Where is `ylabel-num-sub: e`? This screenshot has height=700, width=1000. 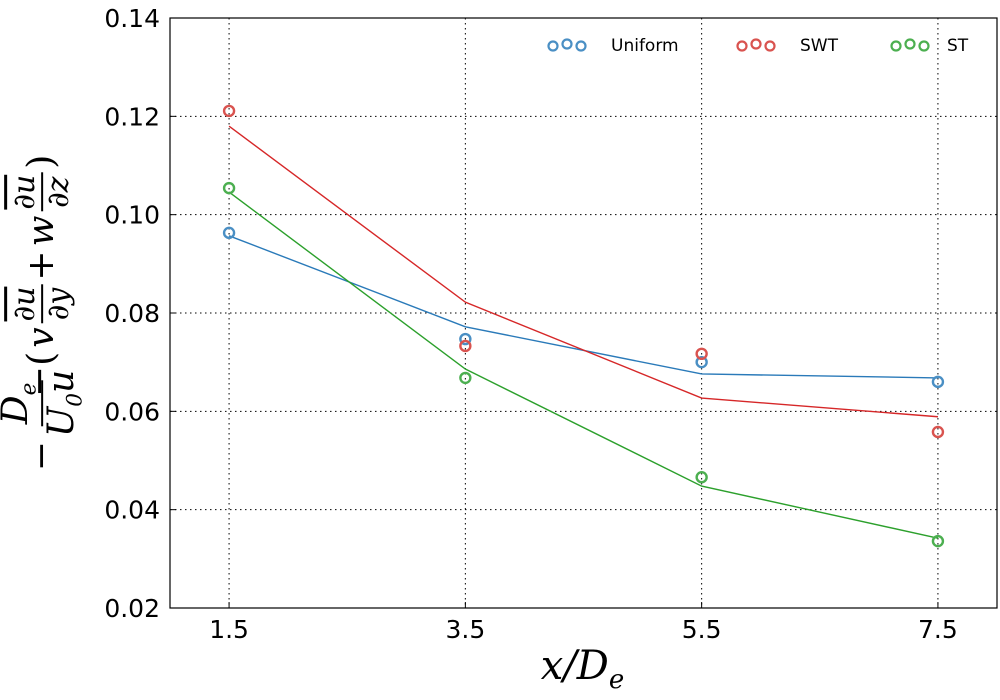
ylabel-num-sub: e is located at coordinates (29, 389).